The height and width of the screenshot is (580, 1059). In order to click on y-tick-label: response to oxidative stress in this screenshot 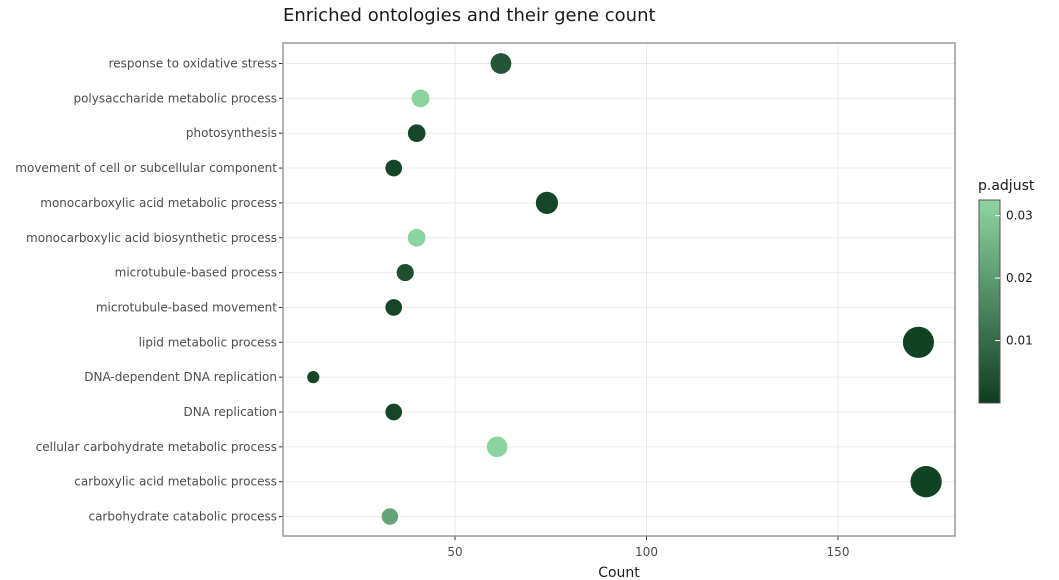, I will do `click(193, 64)`.